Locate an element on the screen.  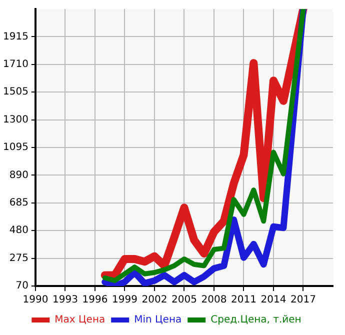
x-tick-label: 1999 is located at coordinates (125, 300).